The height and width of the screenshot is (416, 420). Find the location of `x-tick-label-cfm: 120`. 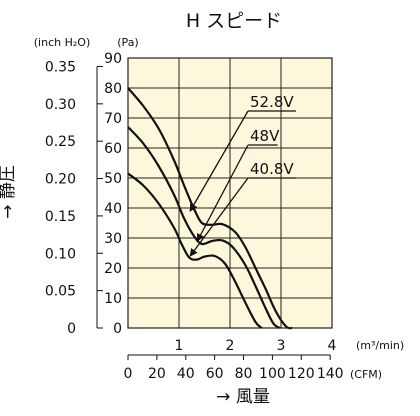

x-tick-label-cfm: 120 is located at coordinates (301, 374).